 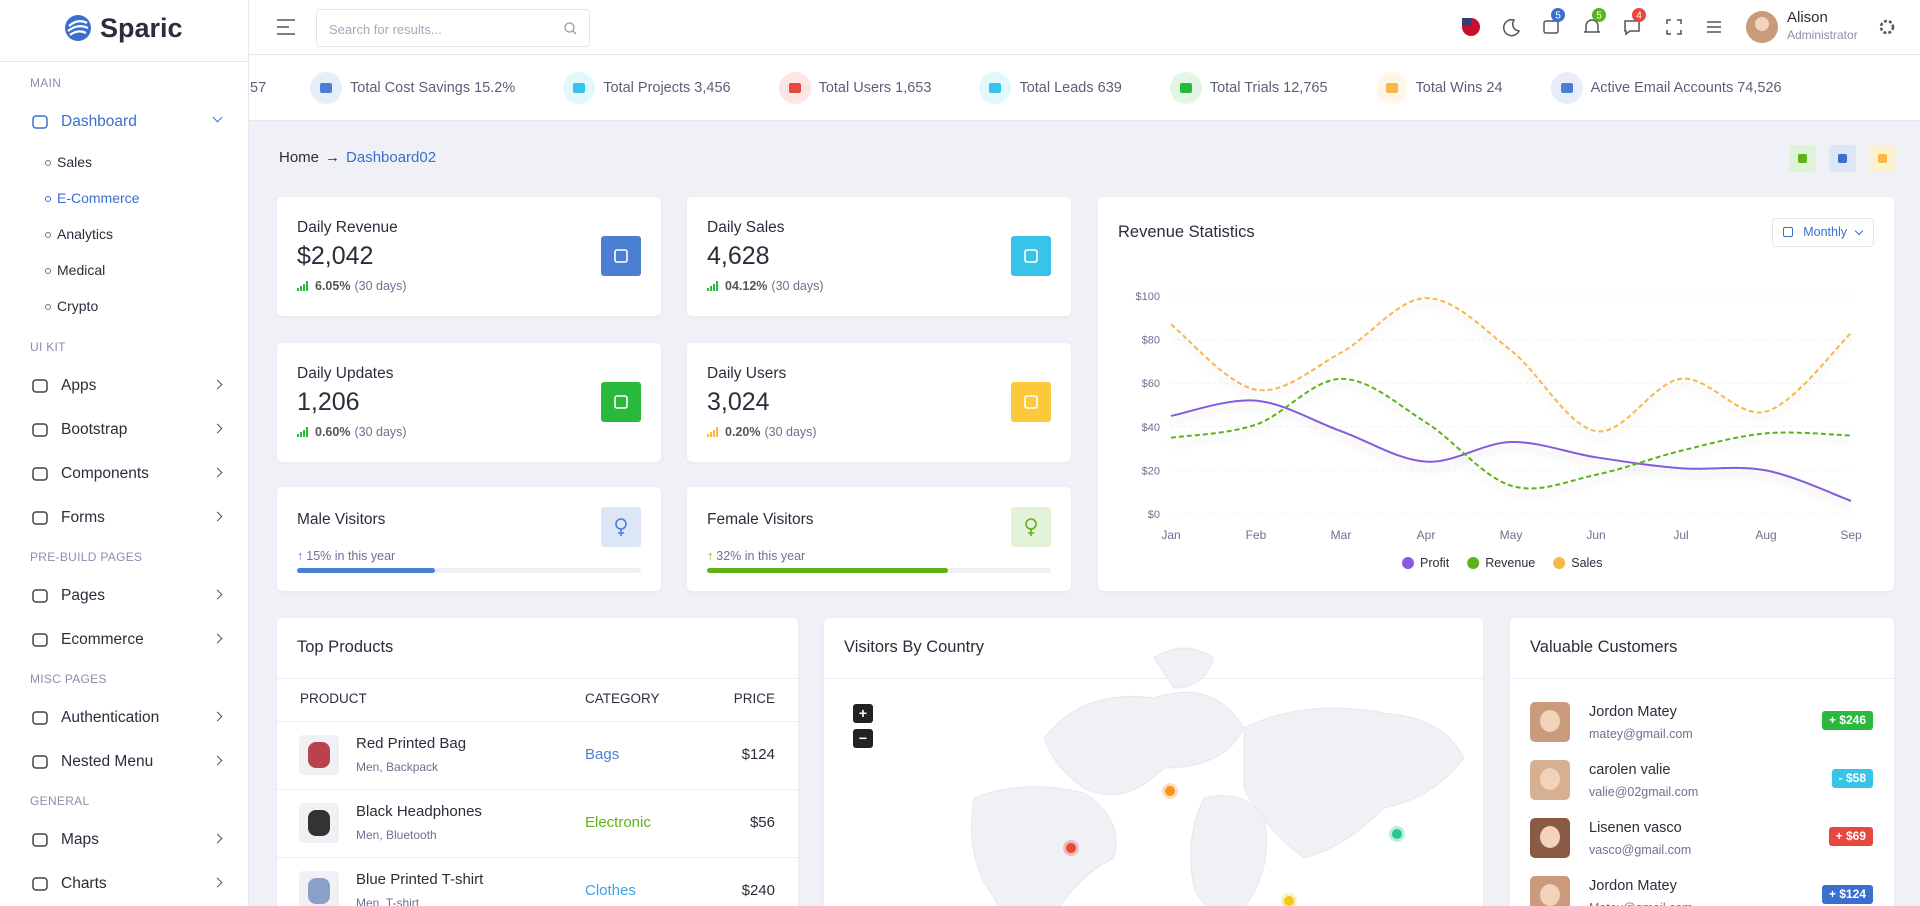 I want to click on nav-item: Apps, so click(x=124, y=386).